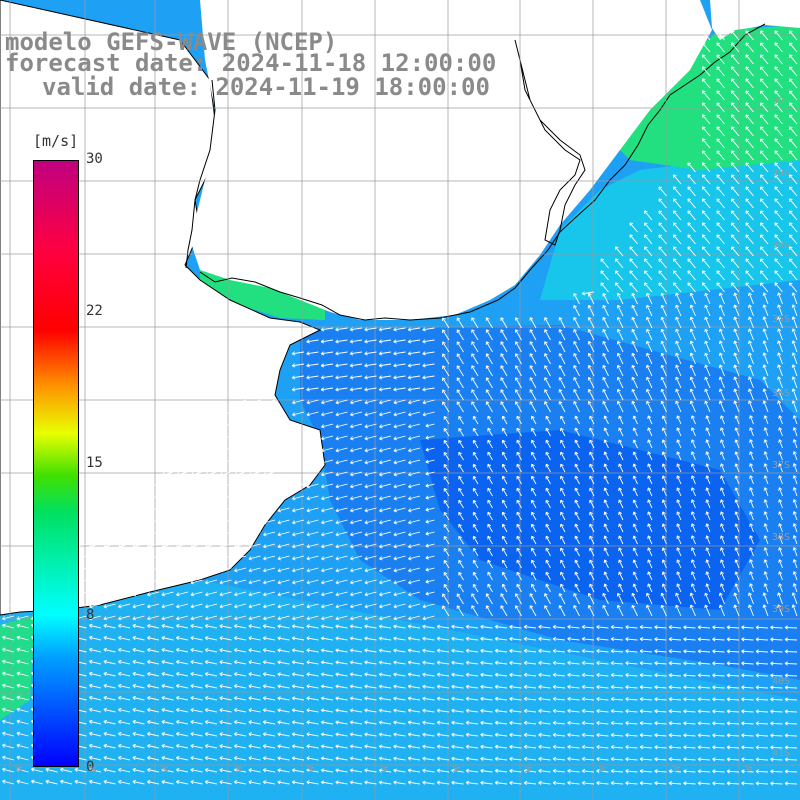 The width and height of the screenshot is (800, 800). What do you see at coordinates (781, 609) in the screenshot?
I see `lat-label: 39S` at bounding box center [781, 609].